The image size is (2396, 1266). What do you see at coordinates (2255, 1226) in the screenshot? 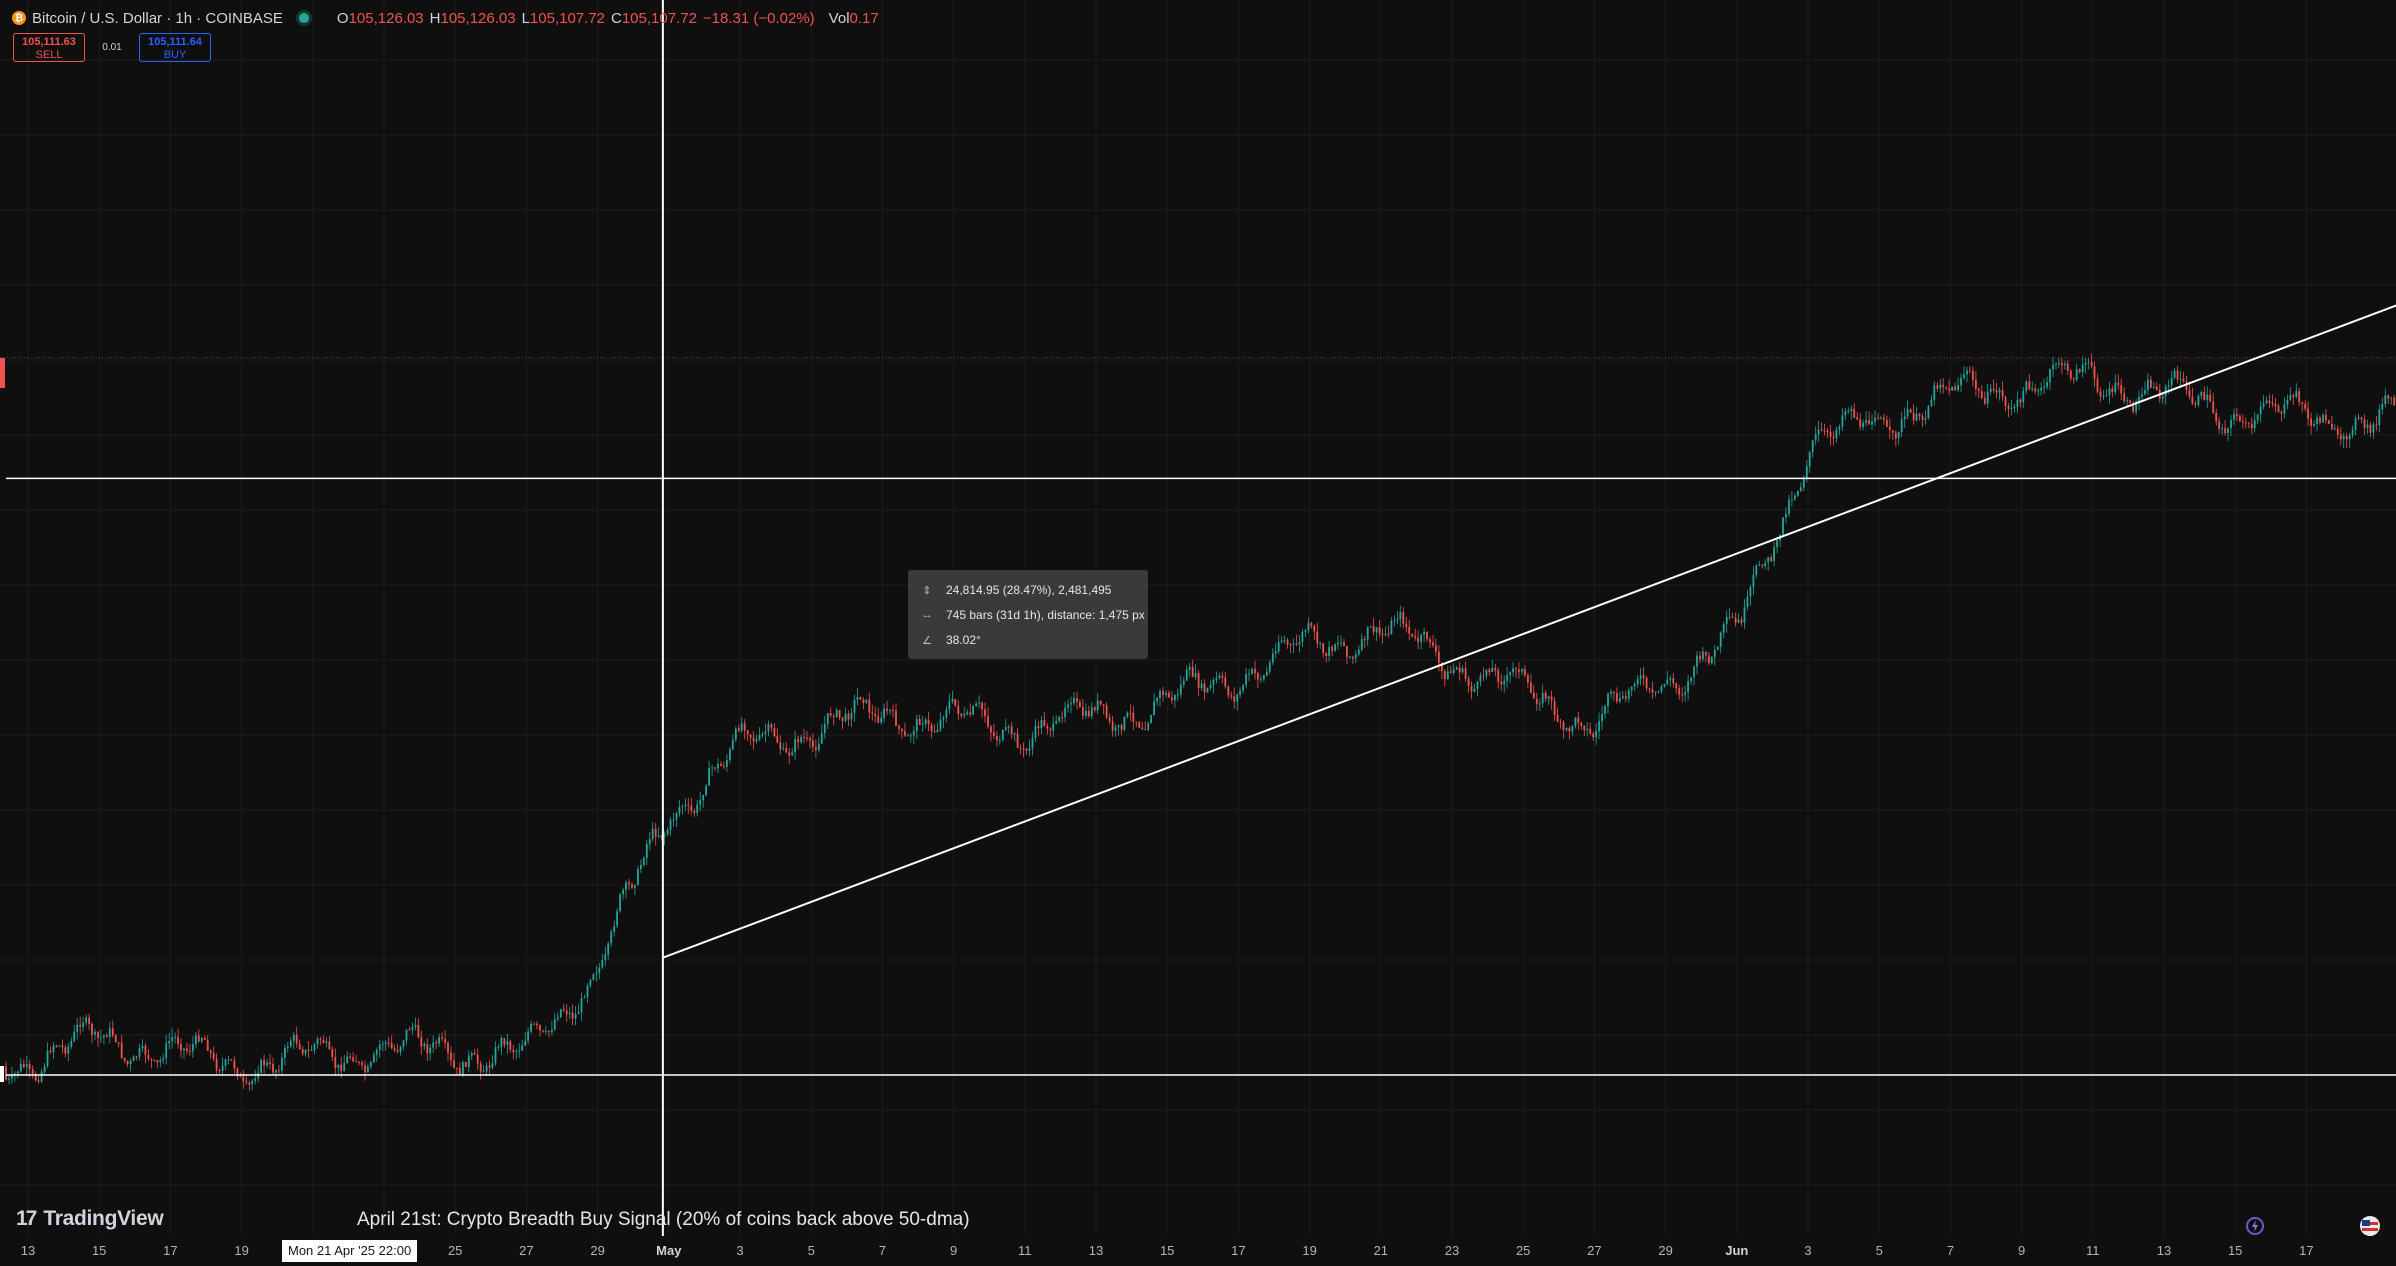
I see `replay-icon` at bounding box center [2255, 1226].